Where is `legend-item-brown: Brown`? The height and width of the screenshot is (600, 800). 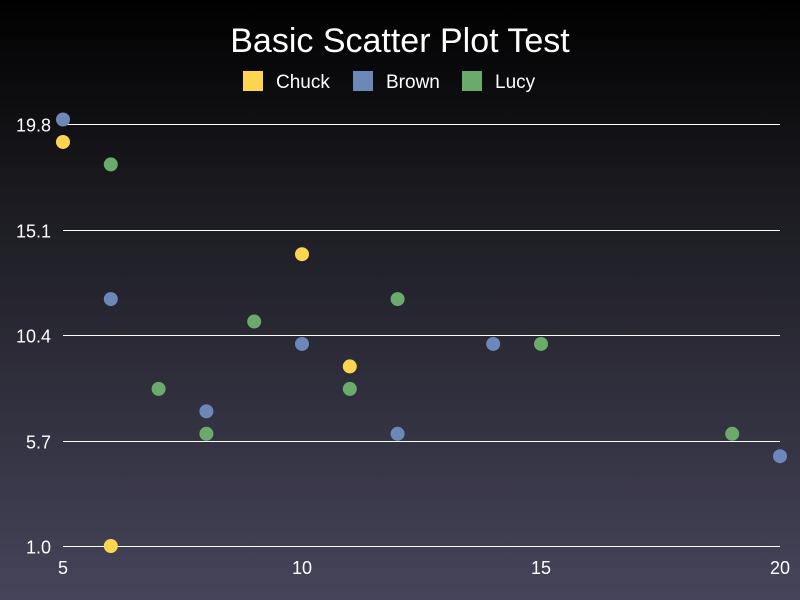 legend-item-brown: Brown is located at coordinates (396, 82).